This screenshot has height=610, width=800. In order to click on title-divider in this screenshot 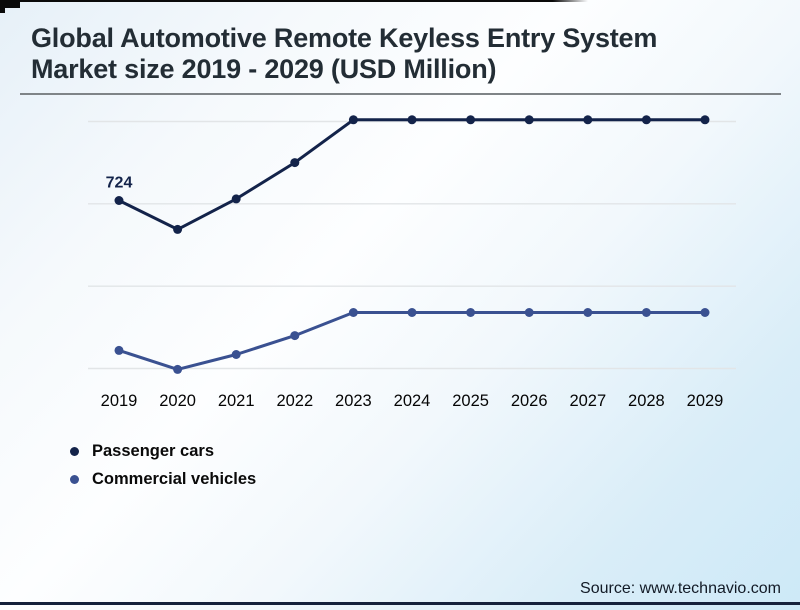, I will do `click(400, 94)`.